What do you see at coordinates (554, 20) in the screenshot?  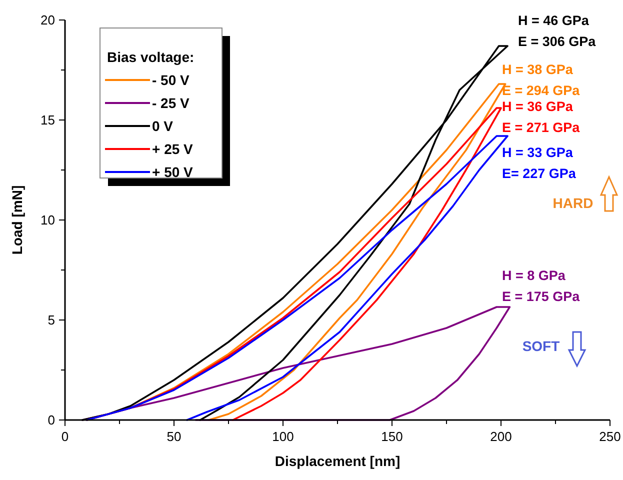 I see `annotation: H = 46 GPa` at bounding box center [554, 20].